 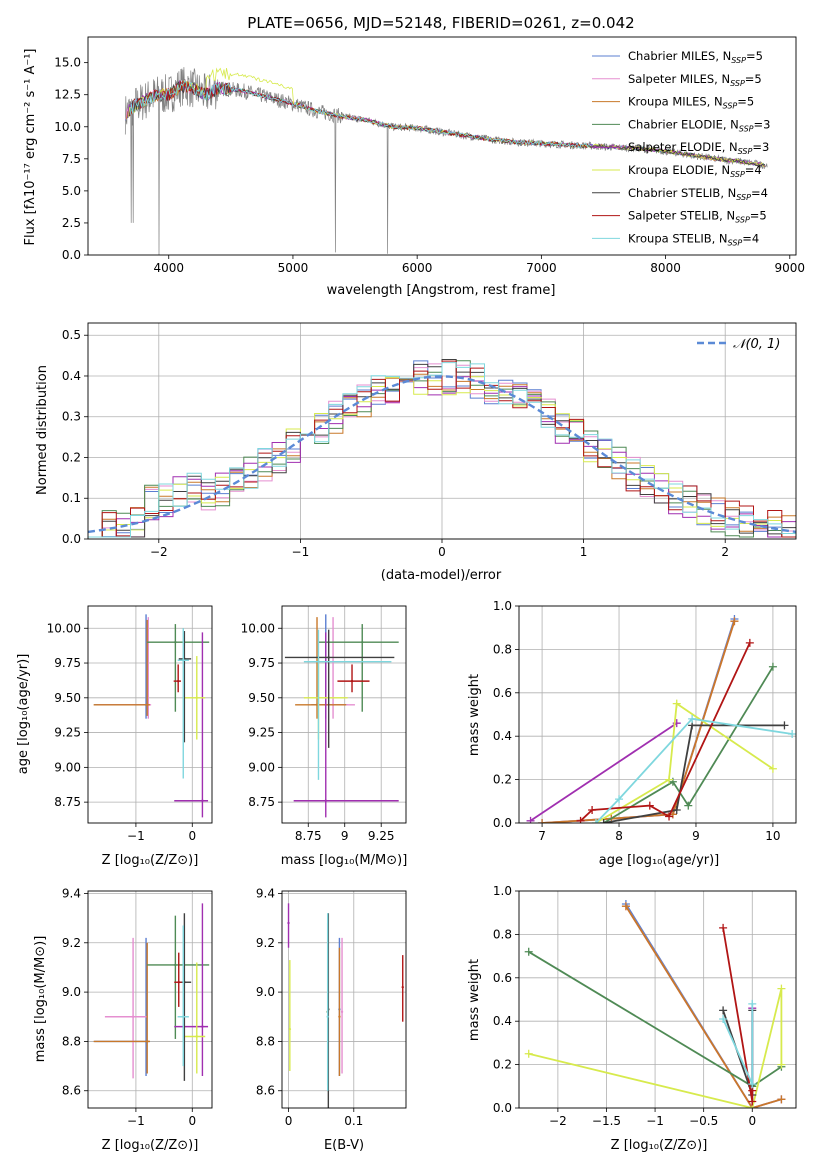 What do you see at coordinates (417, 268) in the screenshot?
I see `x-tick-label: 6000` at bounding box center [417, 268].